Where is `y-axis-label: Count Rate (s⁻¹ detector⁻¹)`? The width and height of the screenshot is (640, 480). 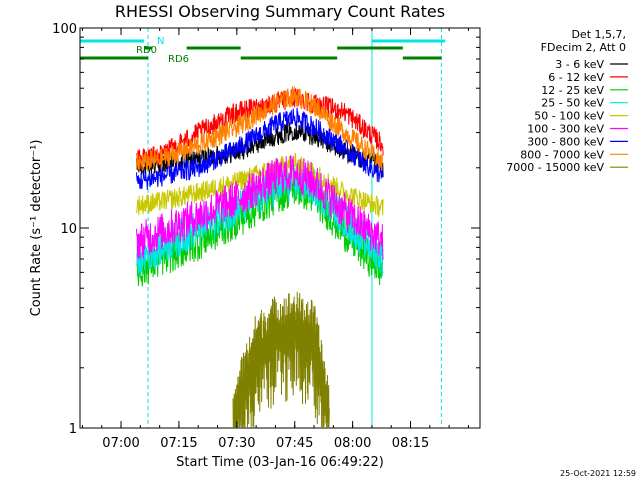
y-axis-label: Count Rate (s⁻¹ detector⁻¹) is located at coordinates (36, 228).